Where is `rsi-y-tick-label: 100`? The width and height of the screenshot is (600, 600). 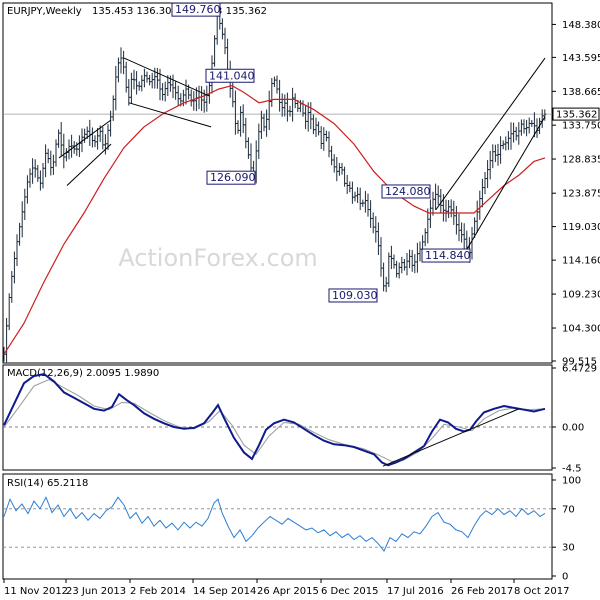
rsi-y-tick-label: 100 is located at coordinates (571, 481).